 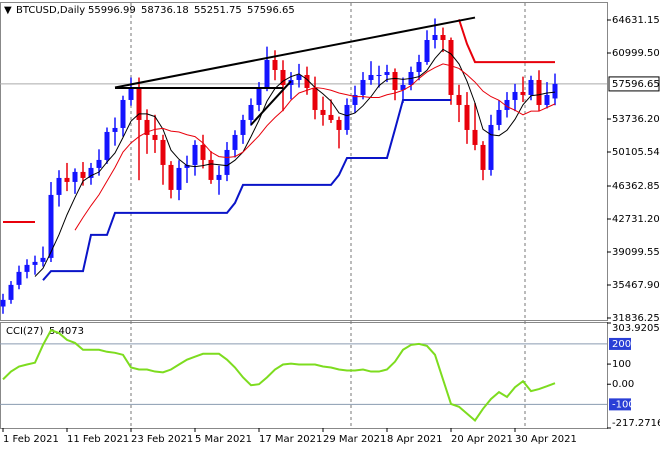 I want to click on y2-tick-label: -217.2716, so click(x=636, y=423).